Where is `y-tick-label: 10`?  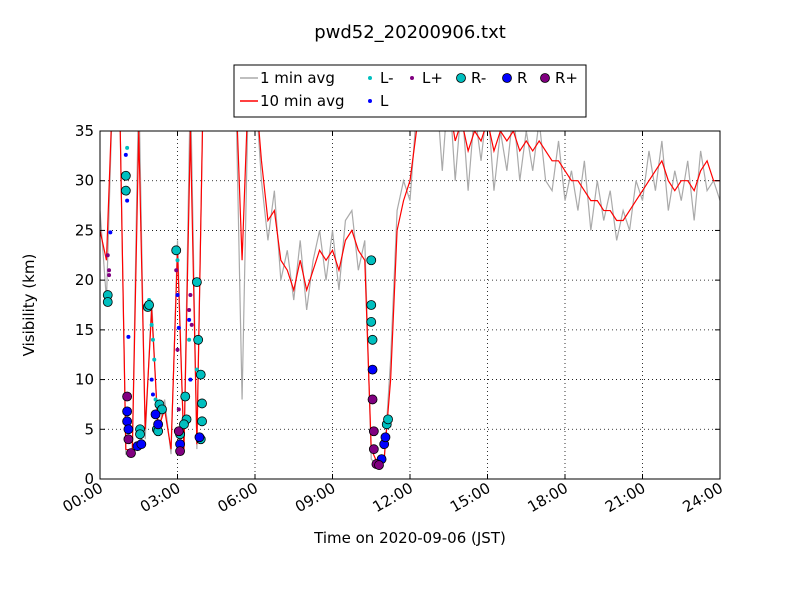
y-tick-label: 10 is located at coordinates (84, 380).